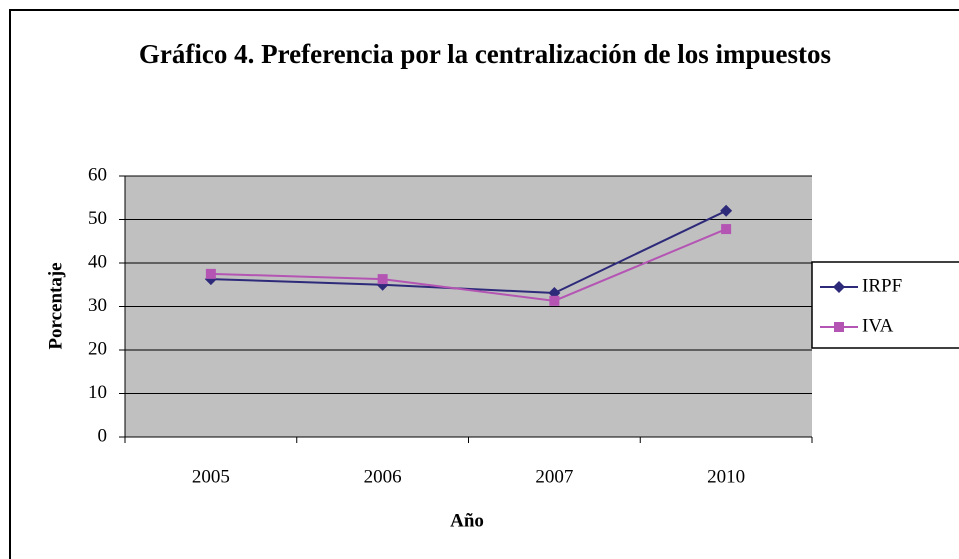 Image resolution: width=959 pixels, height=559 pixels. What do you see at coordinates (97, 174) in the screenshot?
I see `y-tick-label: 60` at bounding box center [97, 174].